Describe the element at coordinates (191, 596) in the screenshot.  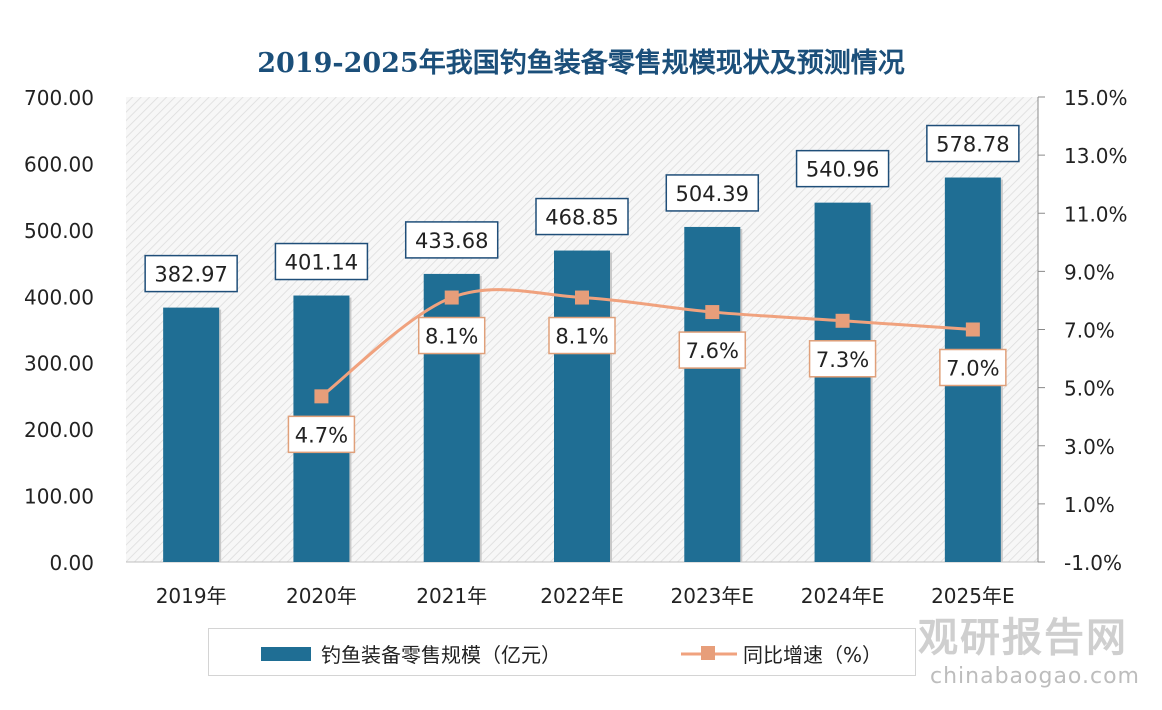
I see `x-tick-label: 2019年` at that location.